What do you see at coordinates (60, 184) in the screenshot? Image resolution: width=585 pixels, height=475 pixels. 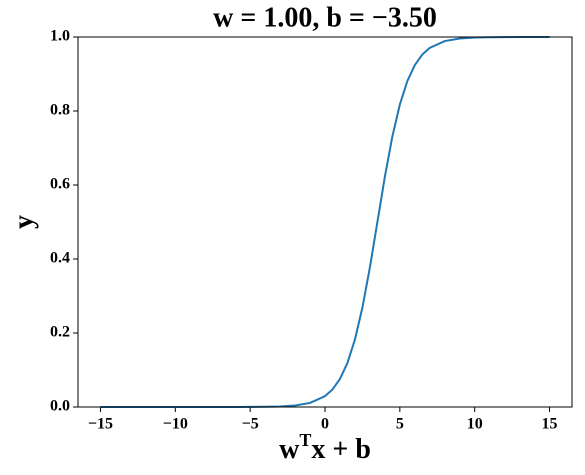 I see `y-tick-label: 0.6` at bounding box center [60, 184].